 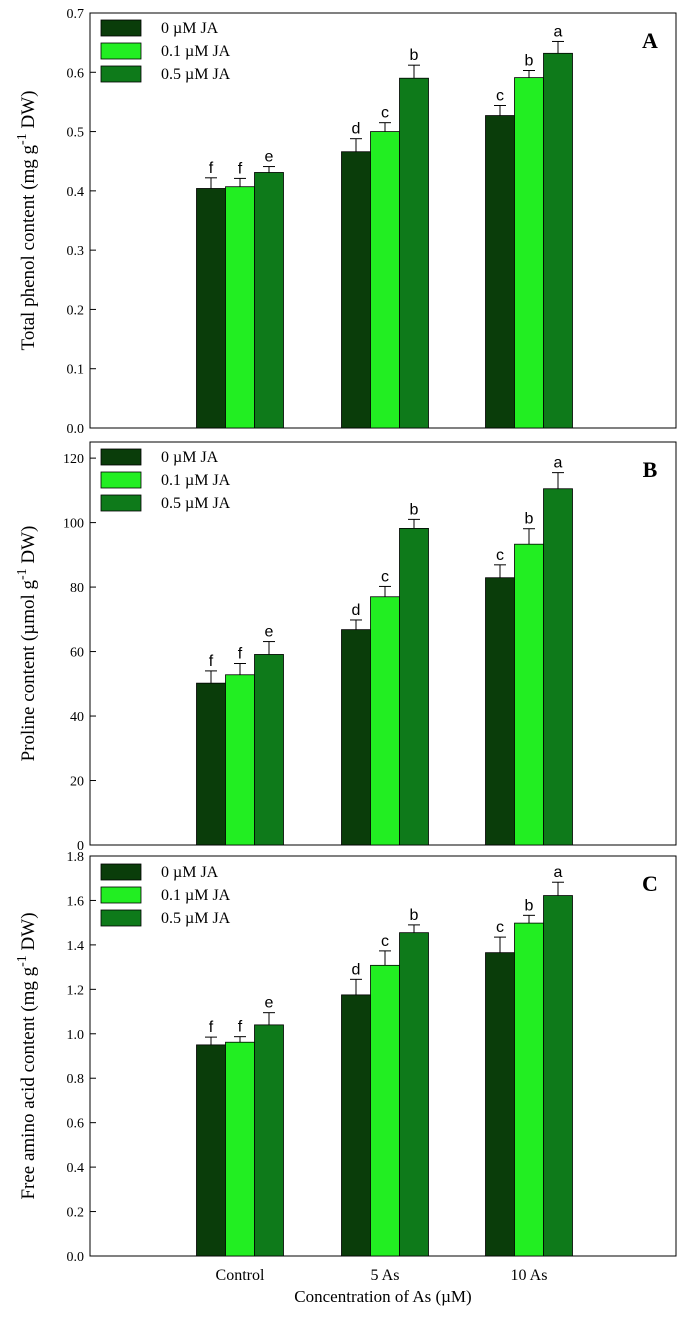 I want to click on y-tick-label: 60, so click(x=77, y=653).